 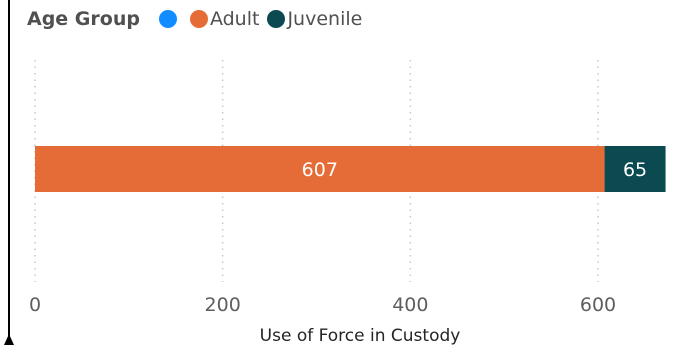 What do you see at coordinates (83, 19) in the screenshot?
I see `legend-title: Age Group` at bounding box center [83, 19].